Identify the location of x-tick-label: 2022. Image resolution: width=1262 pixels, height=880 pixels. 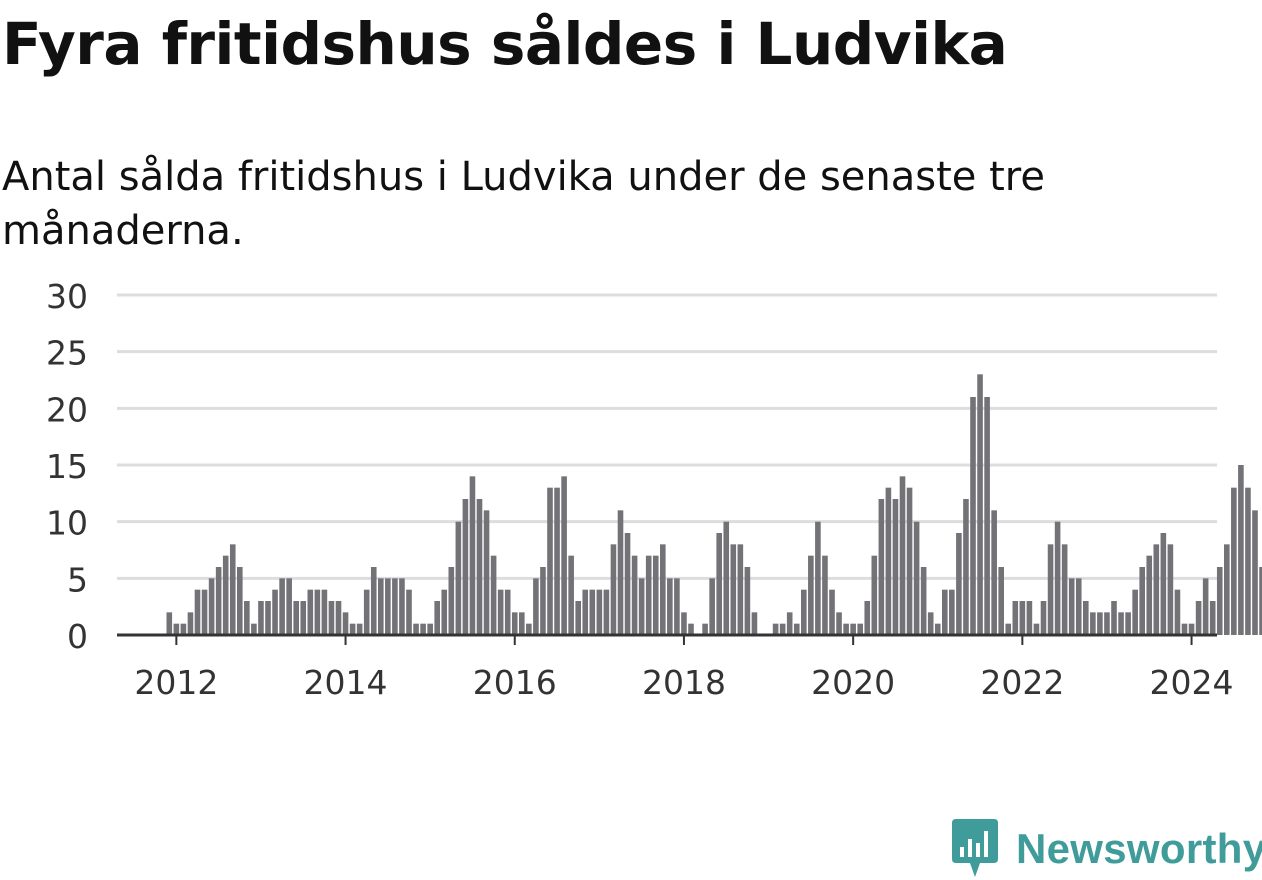
(1022, 682).